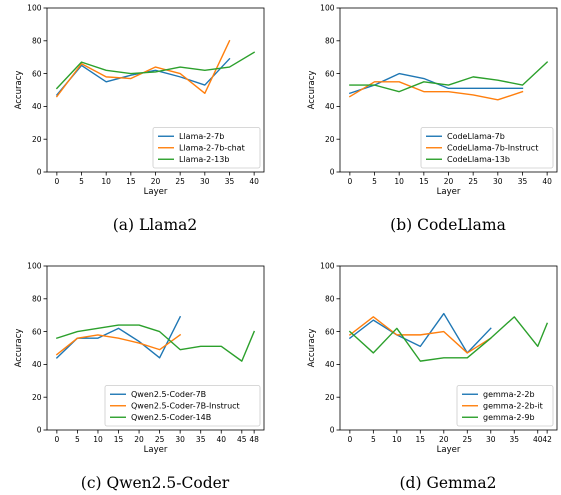 The height and width of the screenshot is (495, 561). I want to click on panel-caption: (b) CodeLlama, so click(448, 225).